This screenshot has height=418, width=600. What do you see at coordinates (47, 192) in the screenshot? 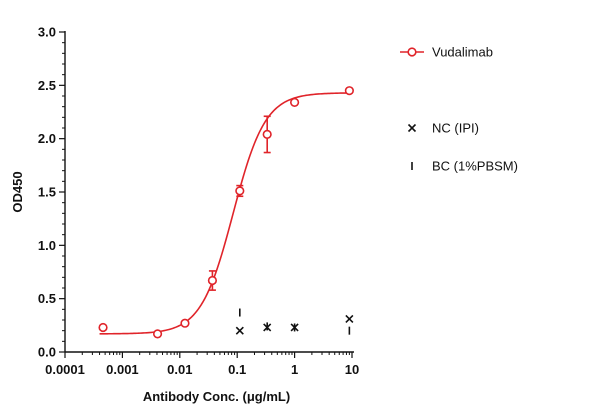
I see `y-tick-label: 1.5` at bounding box center [47, 192].